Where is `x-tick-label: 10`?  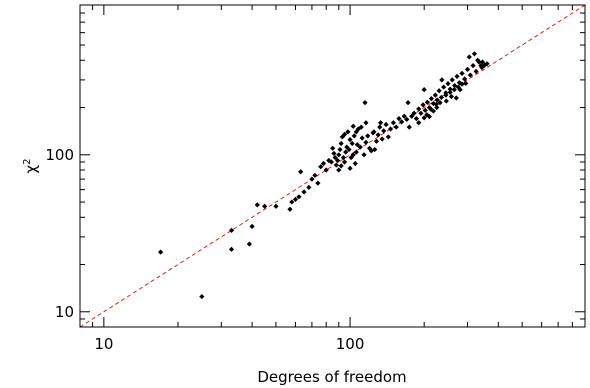
x-tick-label: 10 is located at coordinates (103, 344).